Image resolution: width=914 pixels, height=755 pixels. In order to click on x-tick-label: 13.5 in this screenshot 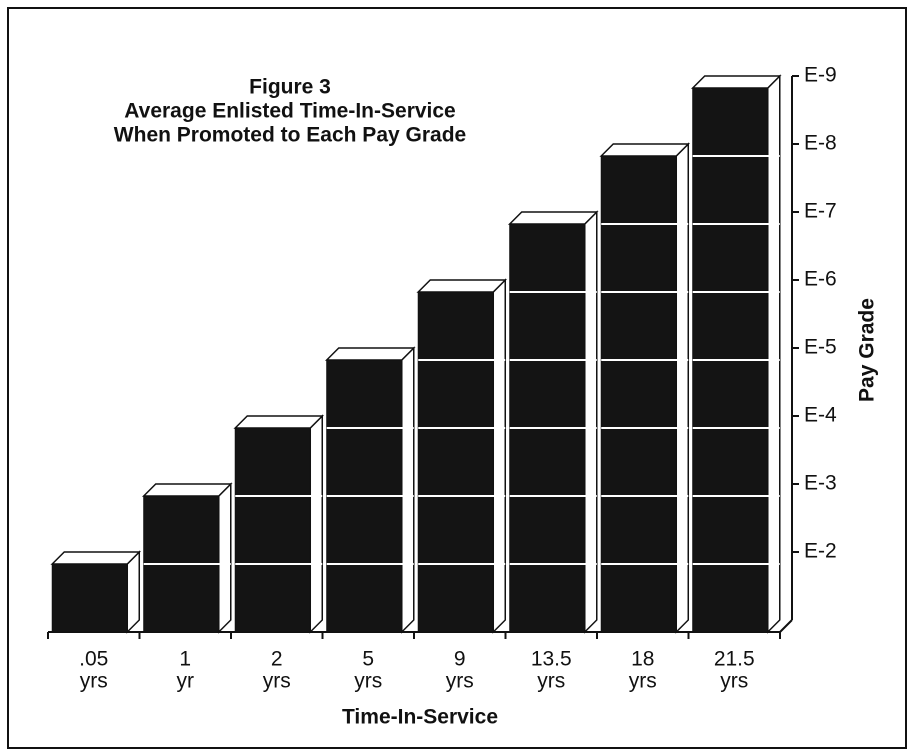, I will do `click(551, 659)`.